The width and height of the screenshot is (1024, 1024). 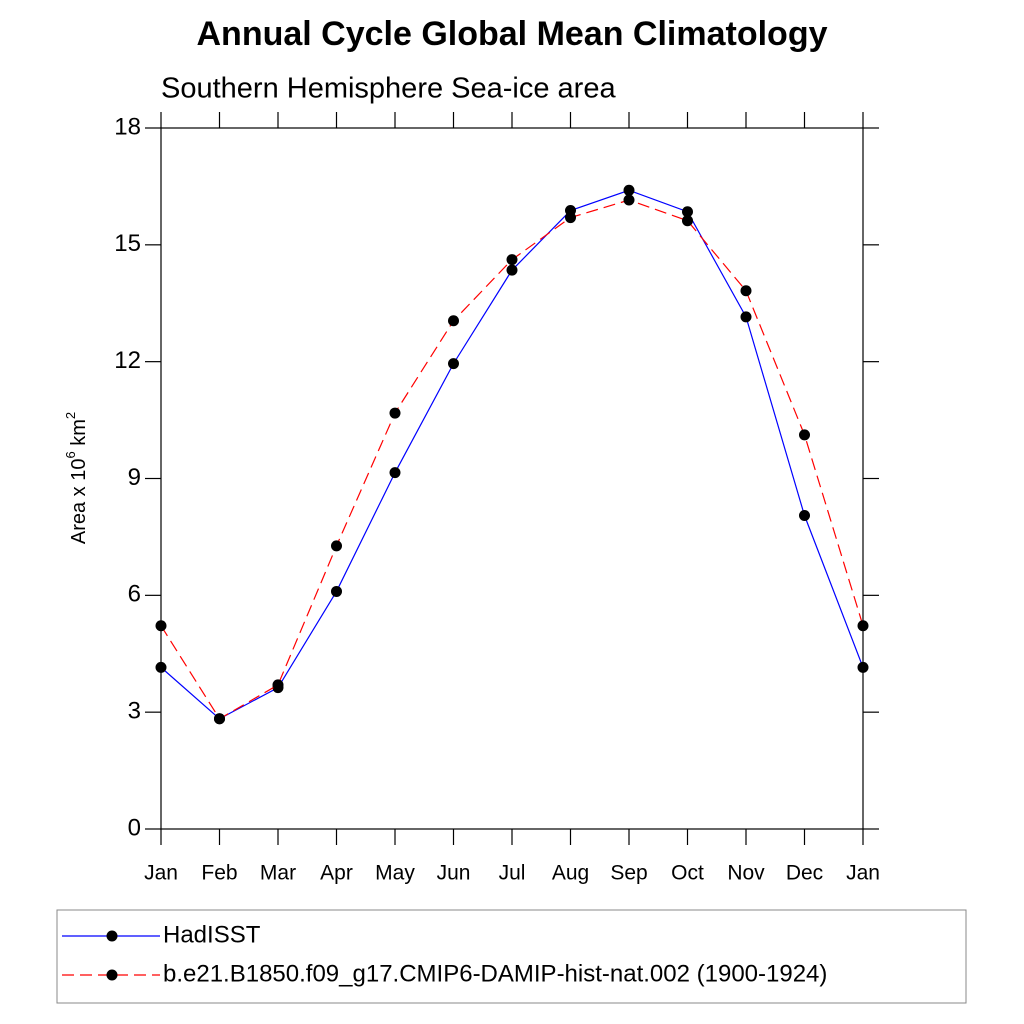 What do you see at coordinates (70, 454) in the screenshot?
I see `y-label-exp: 6` at bounding box center [70, 454].